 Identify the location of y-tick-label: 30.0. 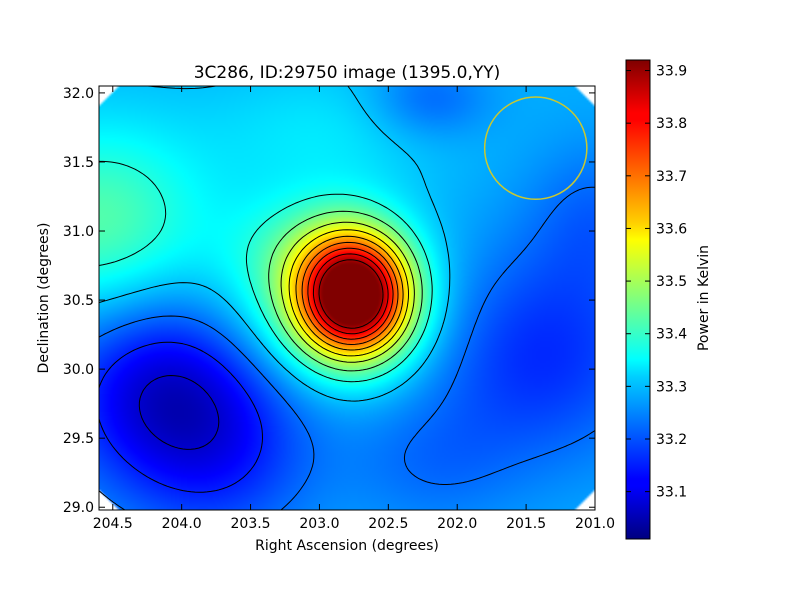
(78, 370).